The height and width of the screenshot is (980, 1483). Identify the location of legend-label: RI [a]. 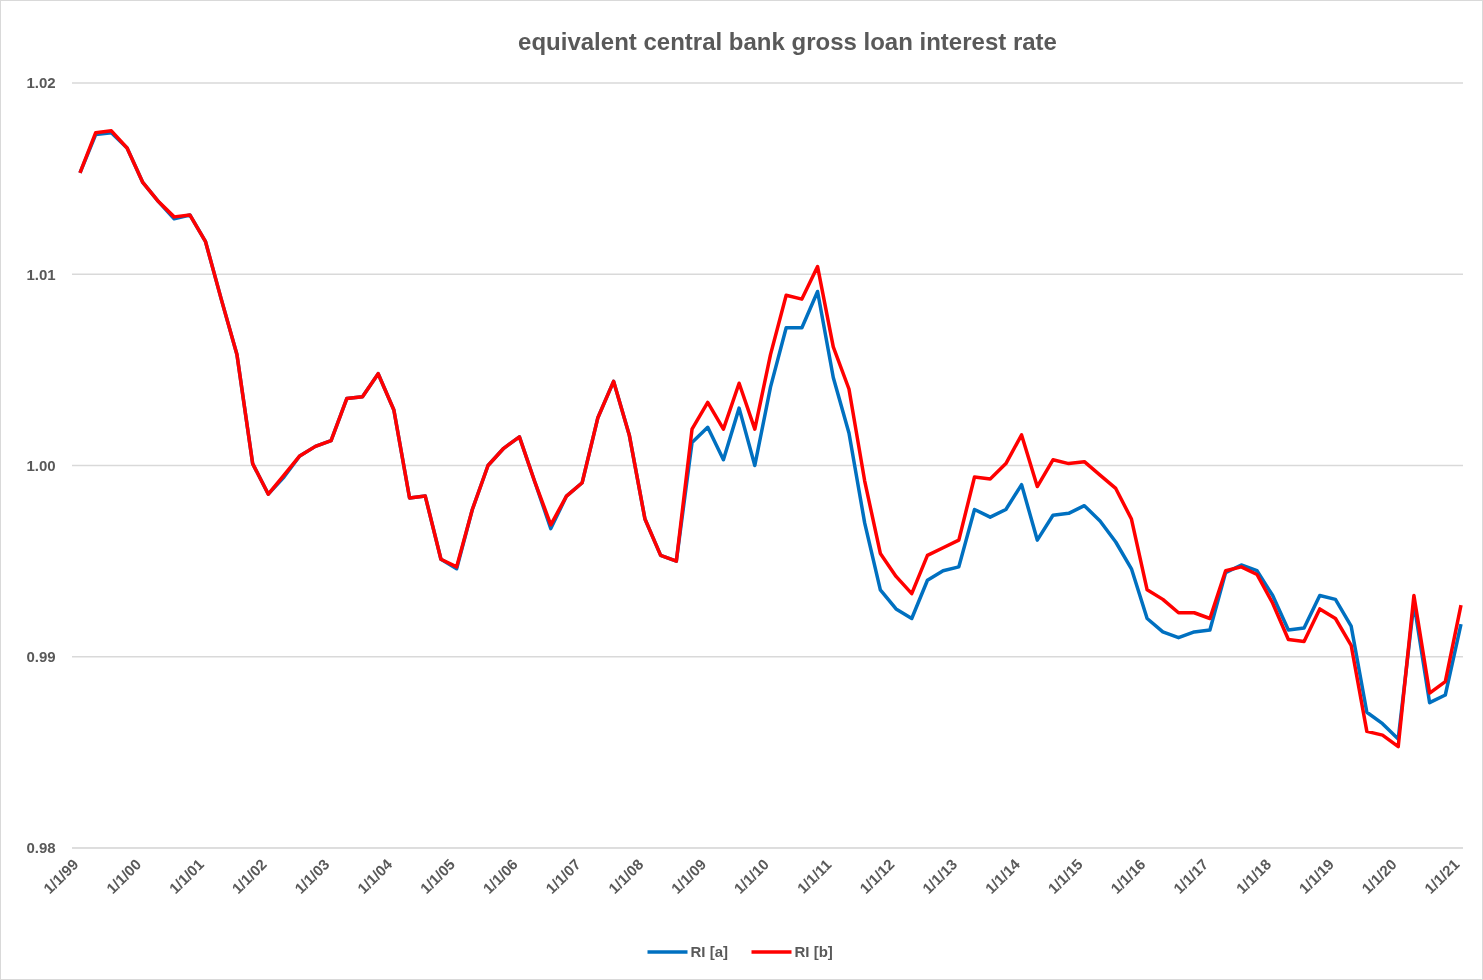
(709, 951).